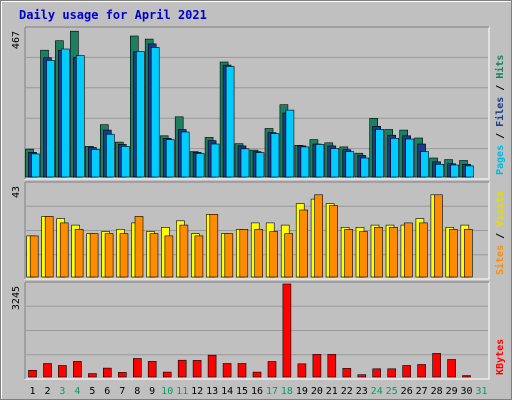 Image resolution: width=512 pixels, height=400 pixels. I want to click on x-tick-day-28: 28, so click(437, 391).